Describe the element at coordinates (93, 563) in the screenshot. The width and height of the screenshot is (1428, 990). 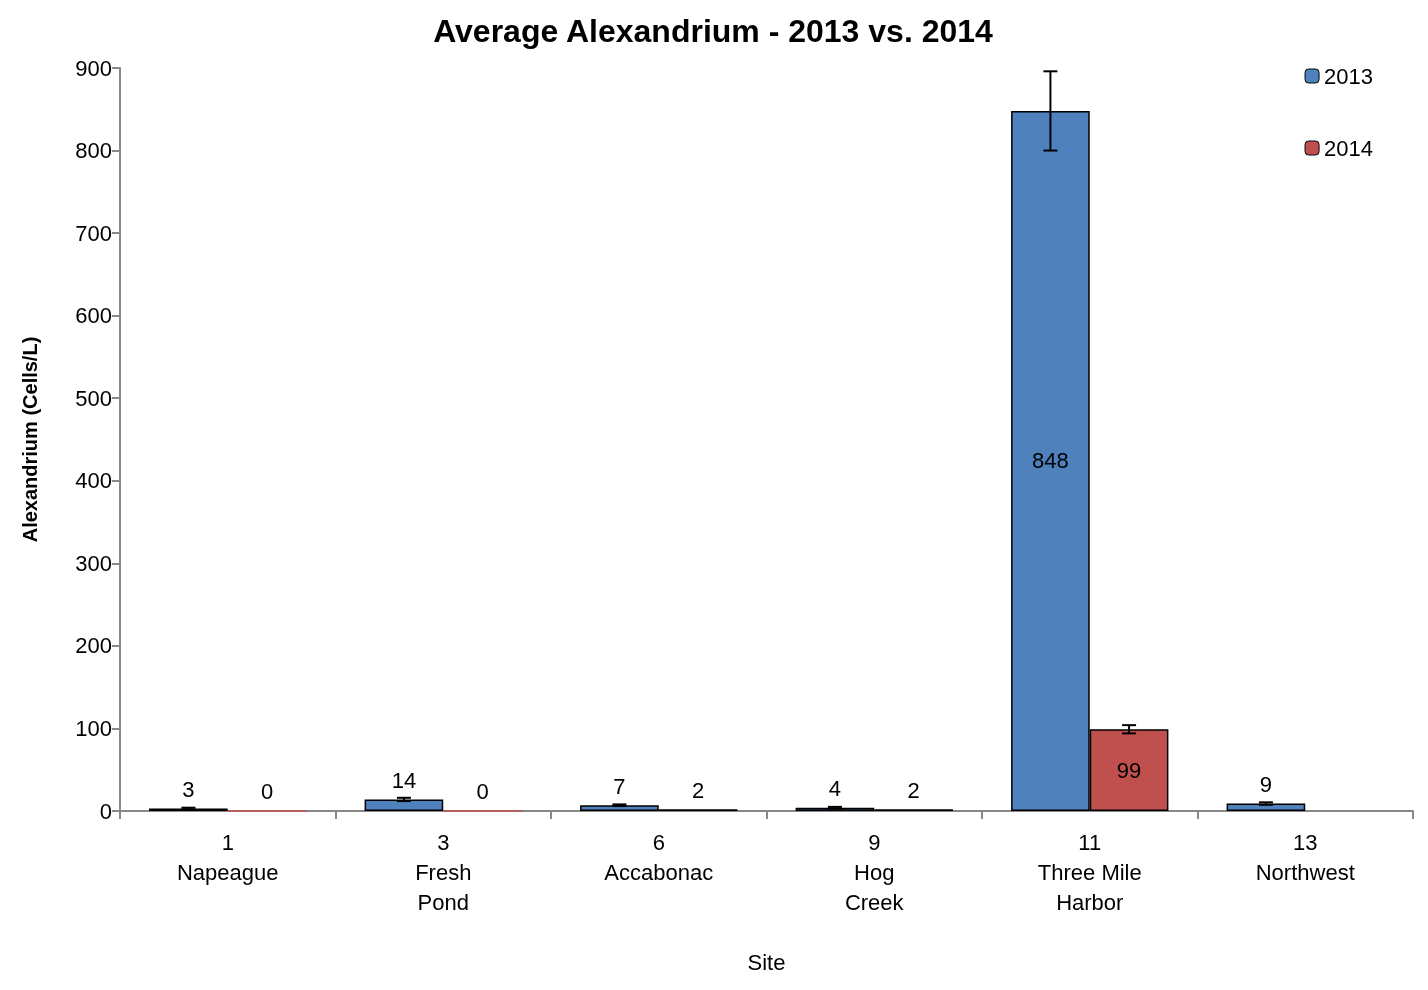
I see `y-tick-label: 300` at that location.